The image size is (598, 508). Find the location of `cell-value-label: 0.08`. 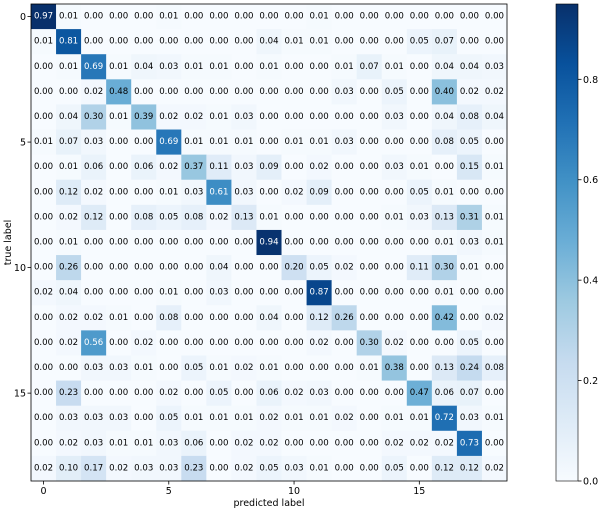

cell-value-label: 0.08 is located at coordinates (444, 142).